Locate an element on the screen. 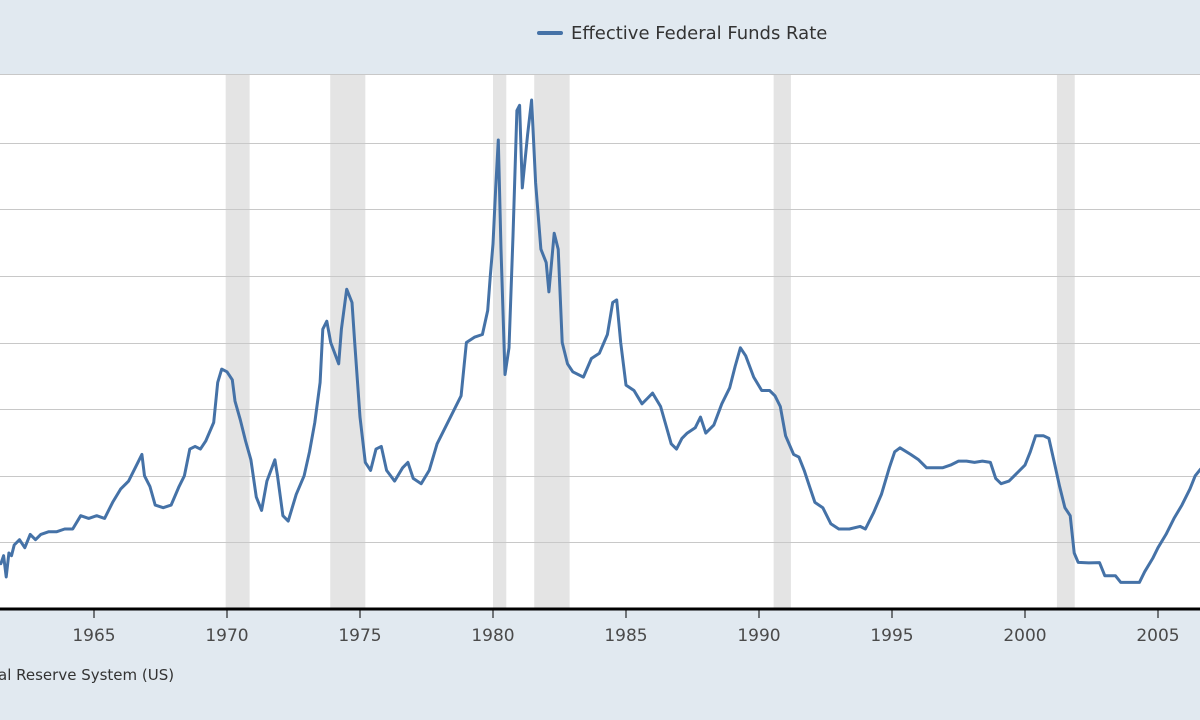  x-tick-label: 1970 is located at coordinates (226, 636).